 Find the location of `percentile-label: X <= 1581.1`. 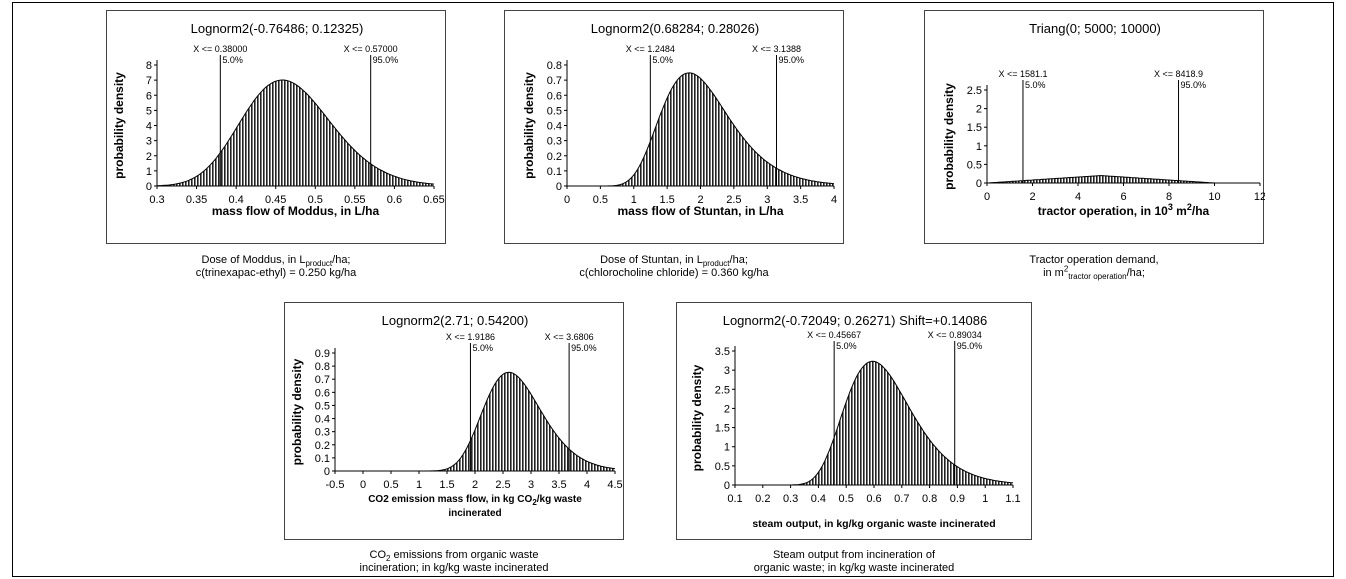

percentile-label: X <= 1581.1 is located at coordinates (1022, 74).